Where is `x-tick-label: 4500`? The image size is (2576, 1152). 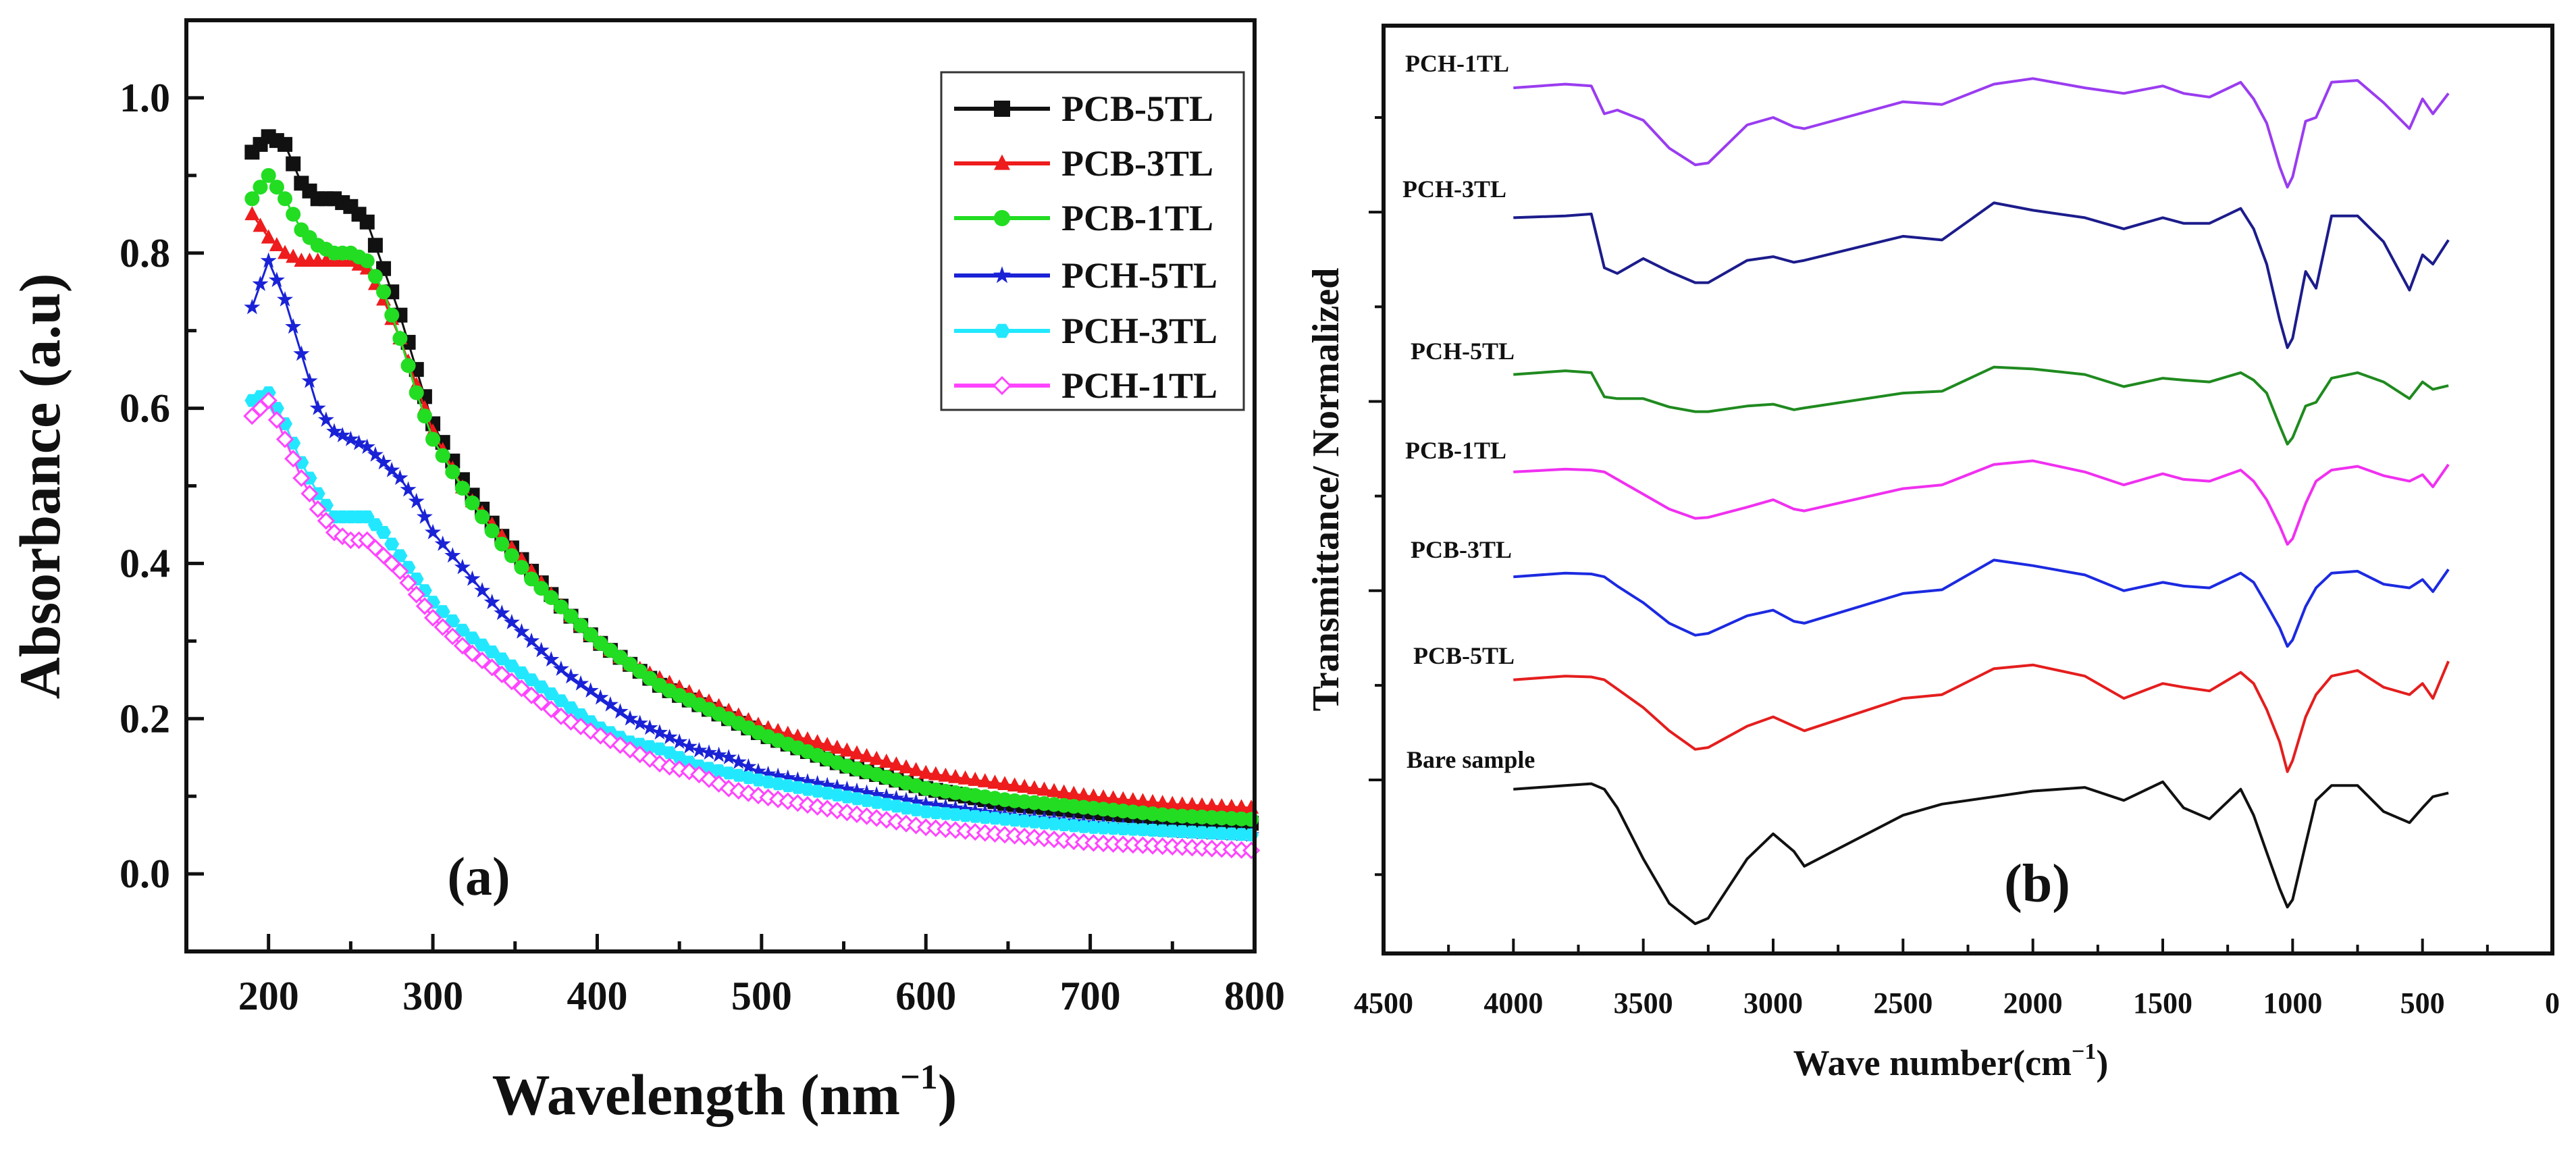 x-tick-label: 4500 is located at coordinates (1383, 1003).